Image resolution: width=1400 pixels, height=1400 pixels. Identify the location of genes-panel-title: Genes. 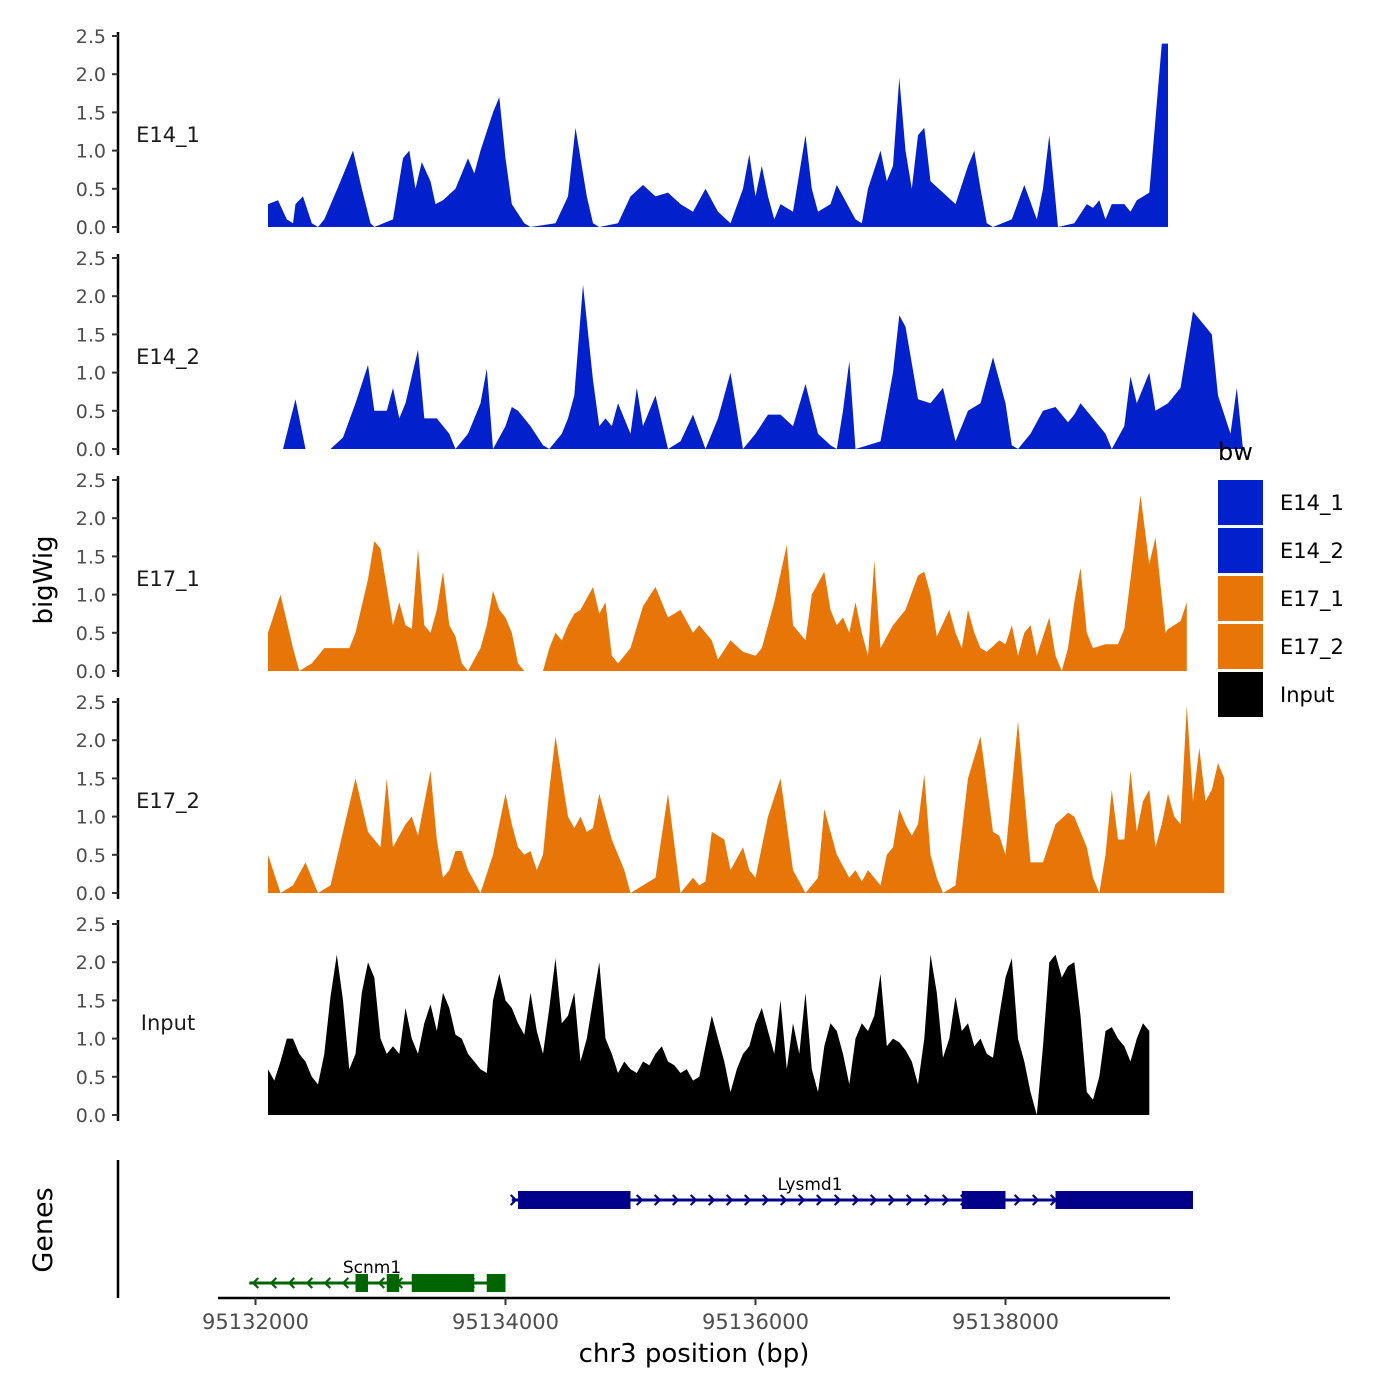
(43, 1229).